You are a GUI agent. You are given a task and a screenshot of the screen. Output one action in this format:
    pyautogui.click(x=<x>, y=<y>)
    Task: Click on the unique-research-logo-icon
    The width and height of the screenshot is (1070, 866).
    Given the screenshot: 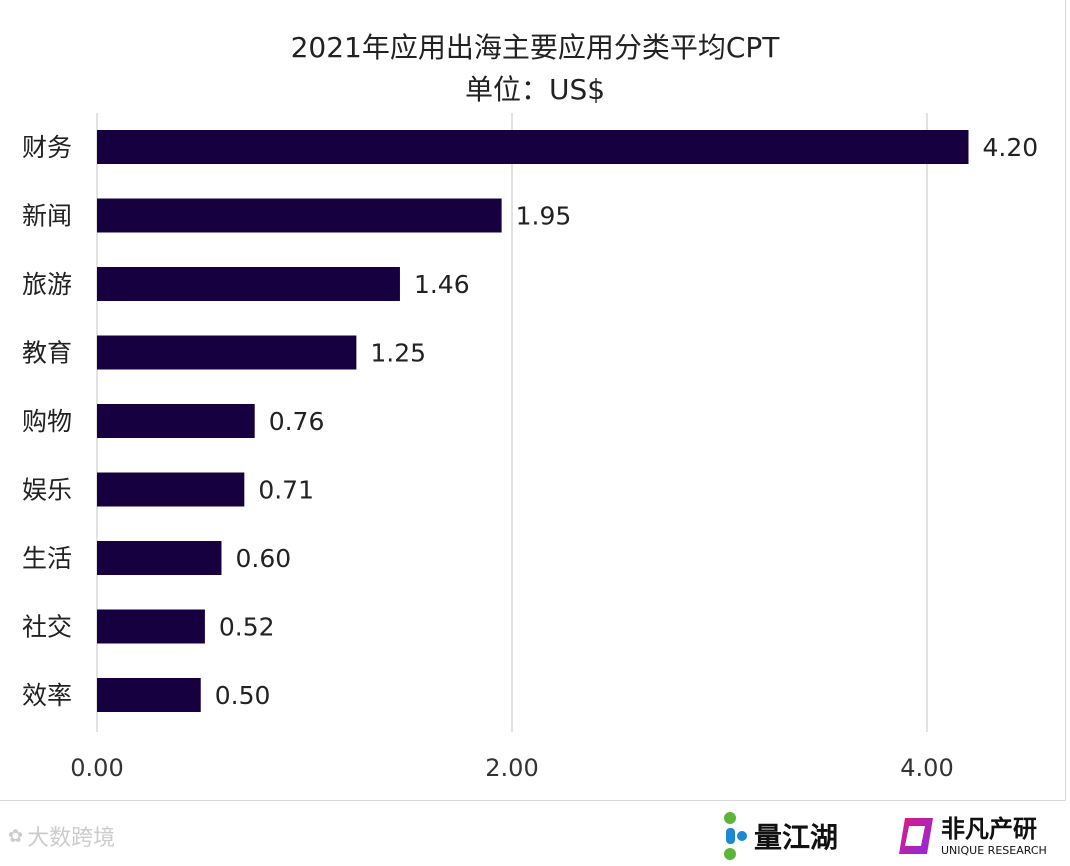 What is the action you would take?
    pyautogui.click(x=916, y=836)
    